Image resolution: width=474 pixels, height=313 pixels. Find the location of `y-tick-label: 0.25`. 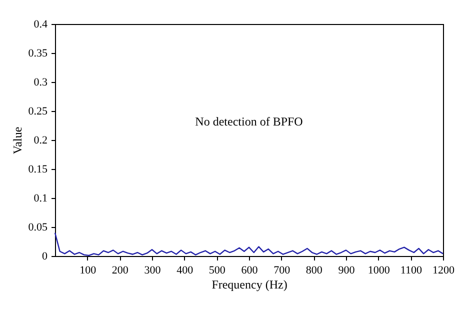

y-tick-label: 0.25 is located at coordinates (38, 112).